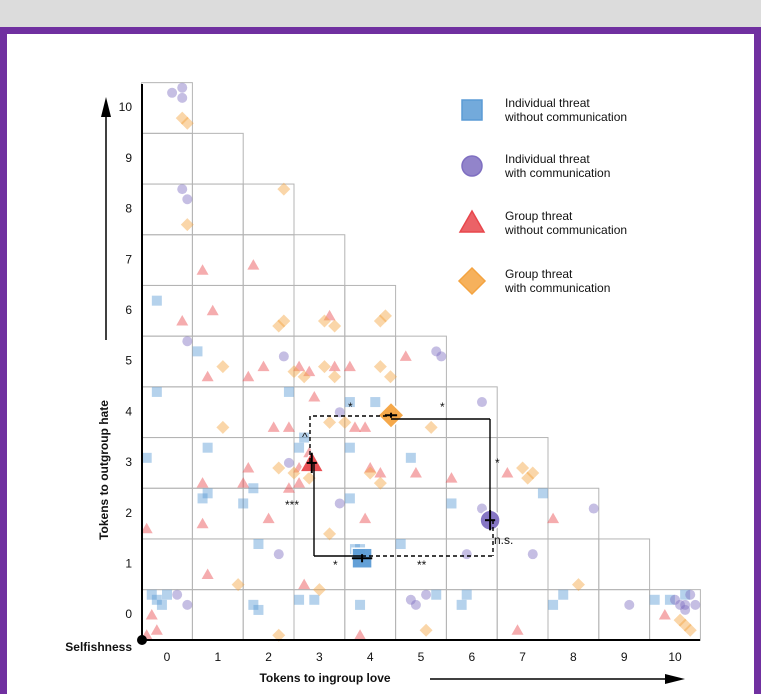  What do you see at coordinates (319, 657) in the screenshot?
I see `x-tick-label: 3` at bounding box center [319, 657].